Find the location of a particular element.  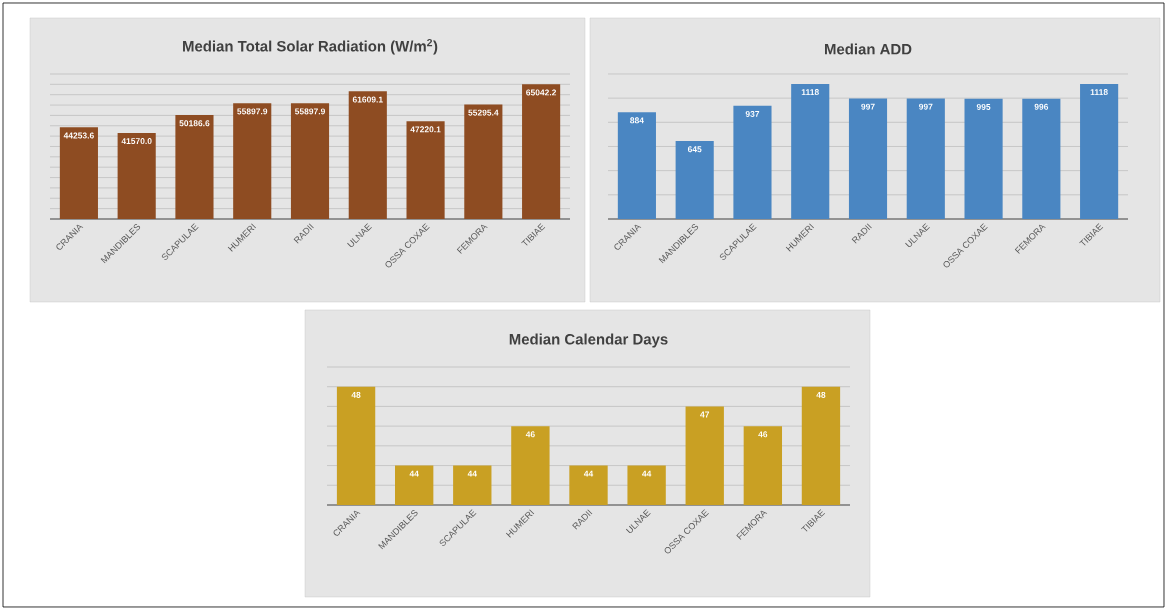

data-label: 937 is located at coordinates (752, 113).